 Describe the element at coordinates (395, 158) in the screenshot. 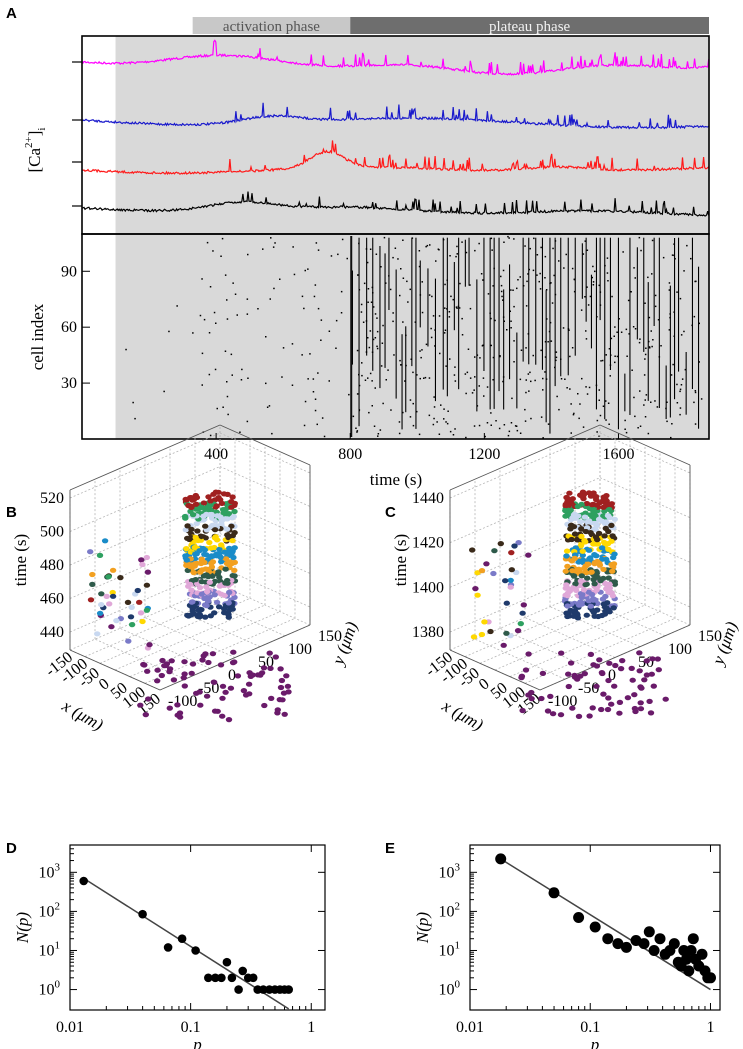

I see `trace-cell-red` at that location.